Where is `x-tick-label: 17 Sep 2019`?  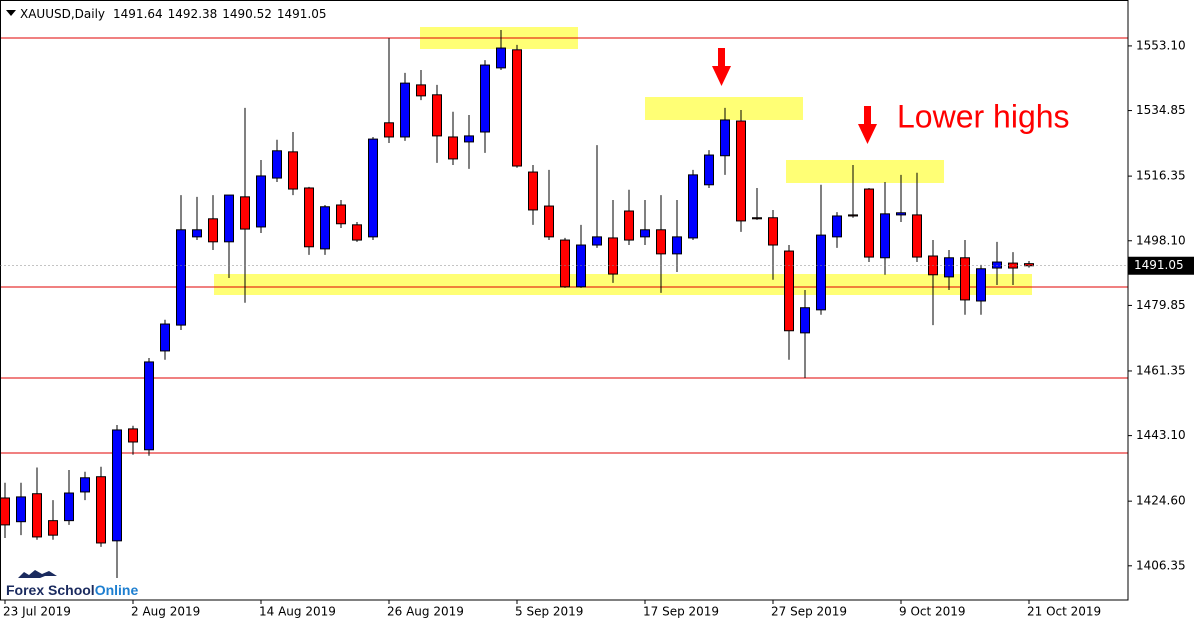 x-tick-label: 17 Sep 2019 is located at coordinates (681, 612).